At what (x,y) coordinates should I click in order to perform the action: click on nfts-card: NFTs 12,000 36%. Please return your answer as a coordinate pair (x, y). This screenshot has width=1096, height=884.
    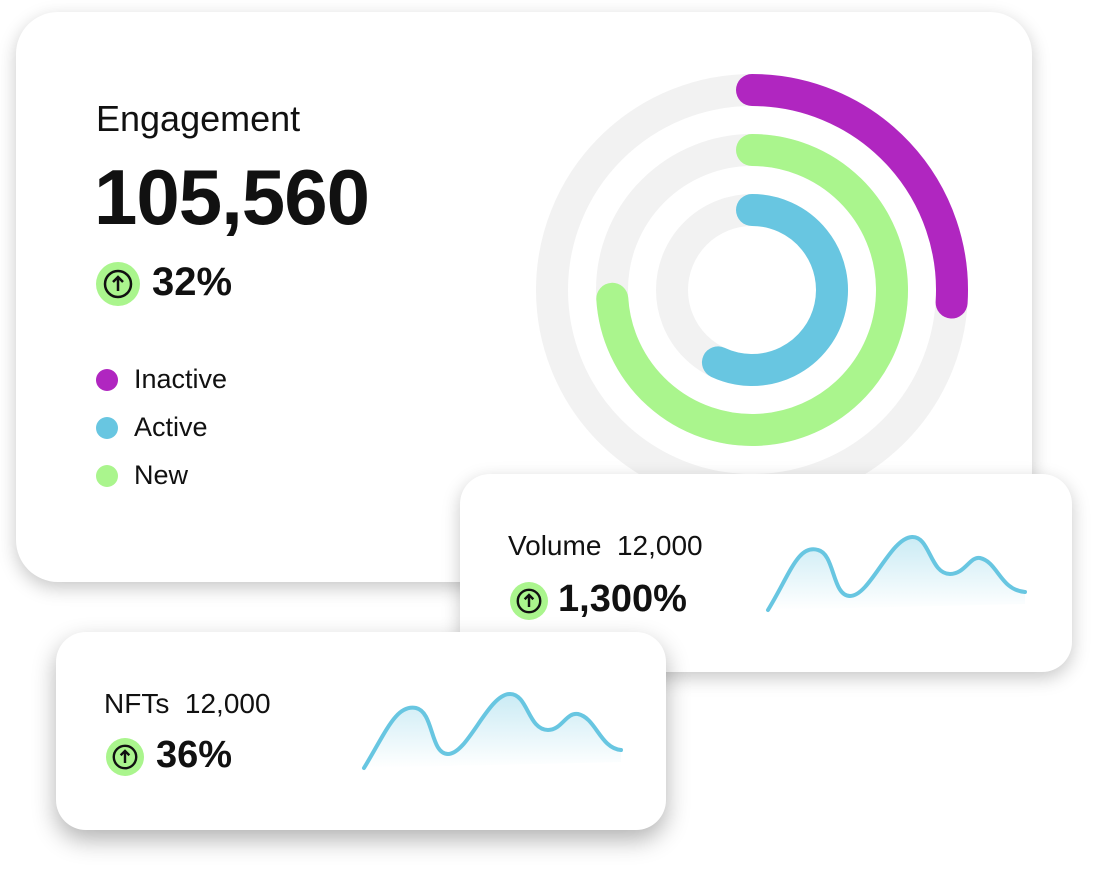
    Looking at the image, I should click on (361, 731).